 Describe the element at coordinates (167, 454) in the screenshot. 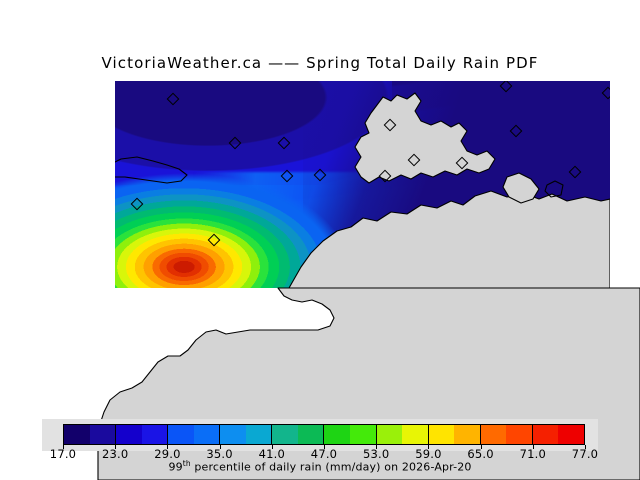

I see `colorbar-tick-label: 29.0` at that location.